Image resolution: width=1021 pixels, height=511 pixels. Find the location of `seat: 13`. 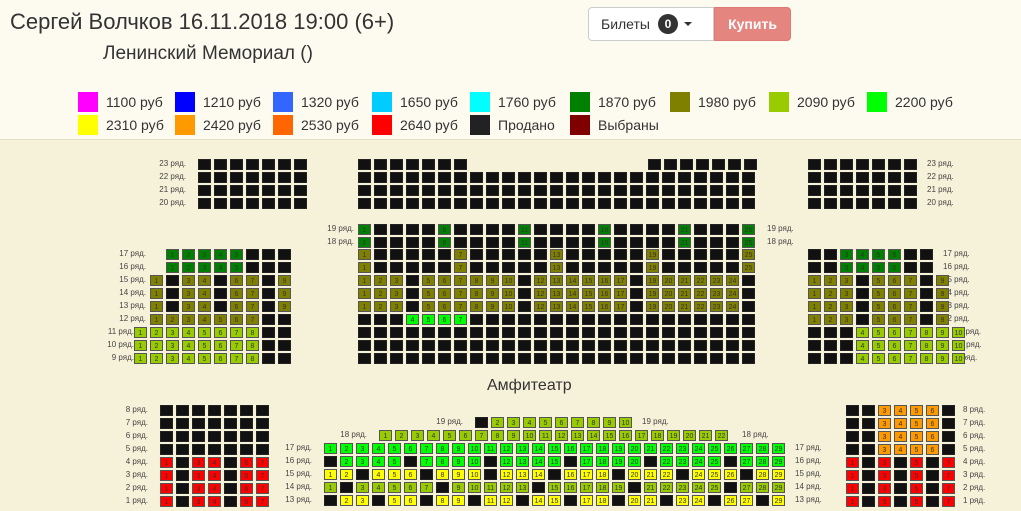

seat: 13 is located at coordinates (556, 306).